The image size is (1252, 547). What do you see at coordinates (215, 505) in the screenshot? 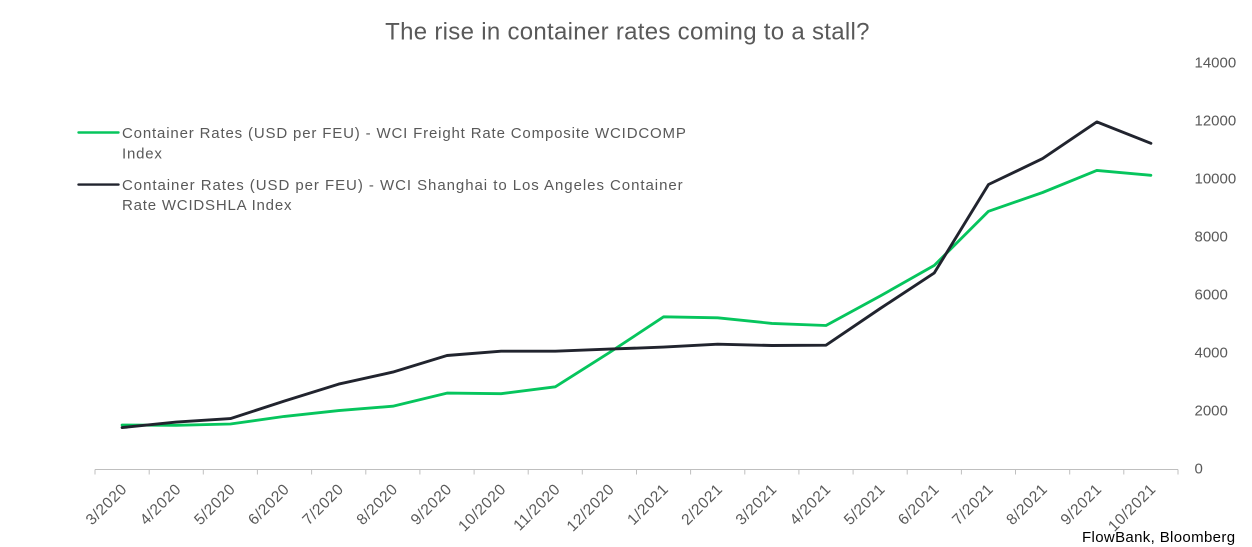
I see `svg-text: 5/2020` at bounding box center [215, 505].